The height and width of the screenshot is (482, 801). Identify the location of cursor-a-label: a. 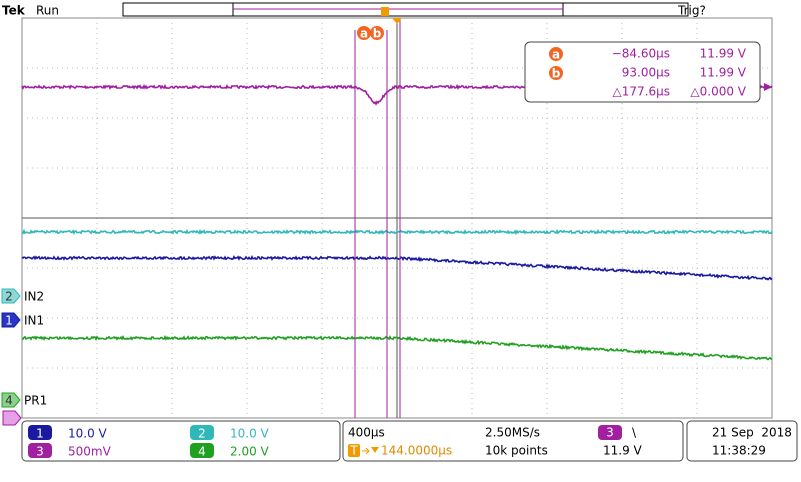
(364, 34).